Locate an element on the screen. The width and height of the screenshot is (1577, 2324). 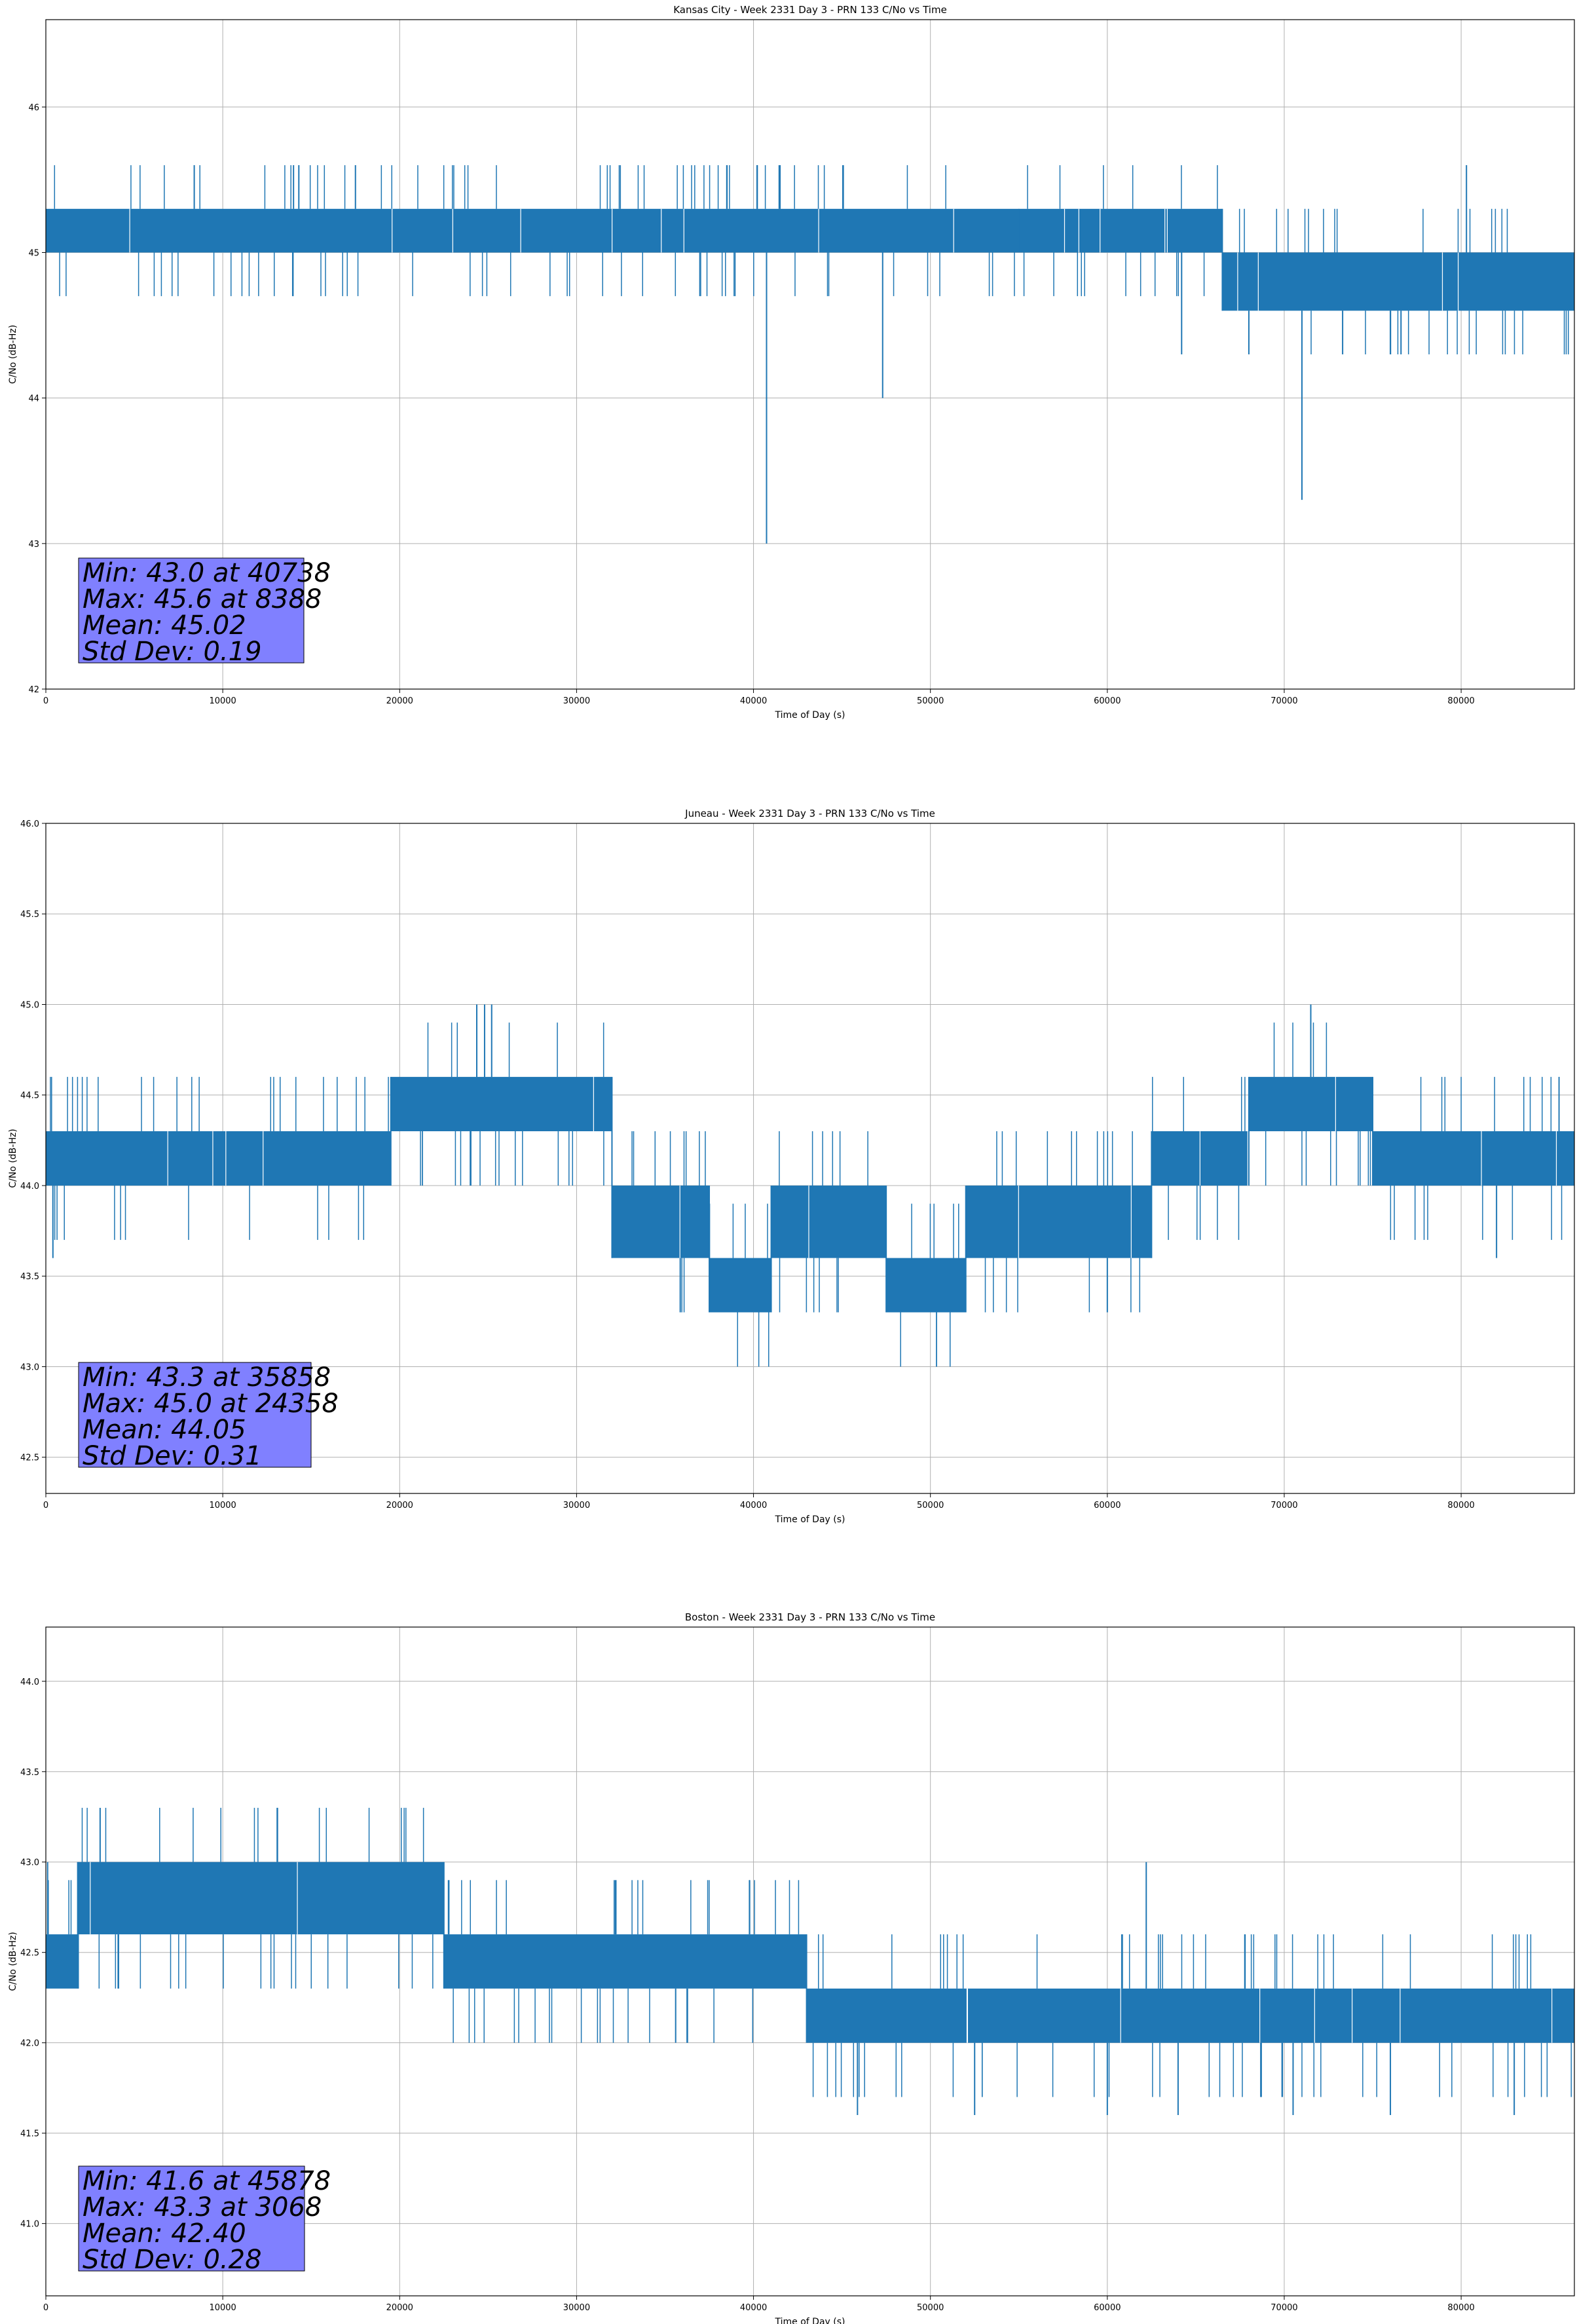
stats-line: Mean: 45.02 is located at coordinates (164, 625).